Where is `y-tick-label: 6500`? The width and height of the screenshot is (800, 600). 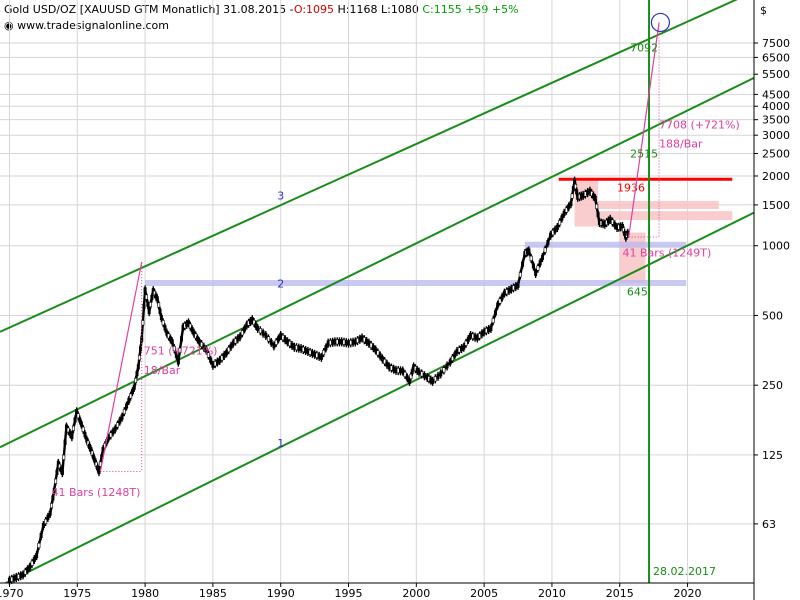 y-tick-label: 6500 is located at coordinates (776, 57).